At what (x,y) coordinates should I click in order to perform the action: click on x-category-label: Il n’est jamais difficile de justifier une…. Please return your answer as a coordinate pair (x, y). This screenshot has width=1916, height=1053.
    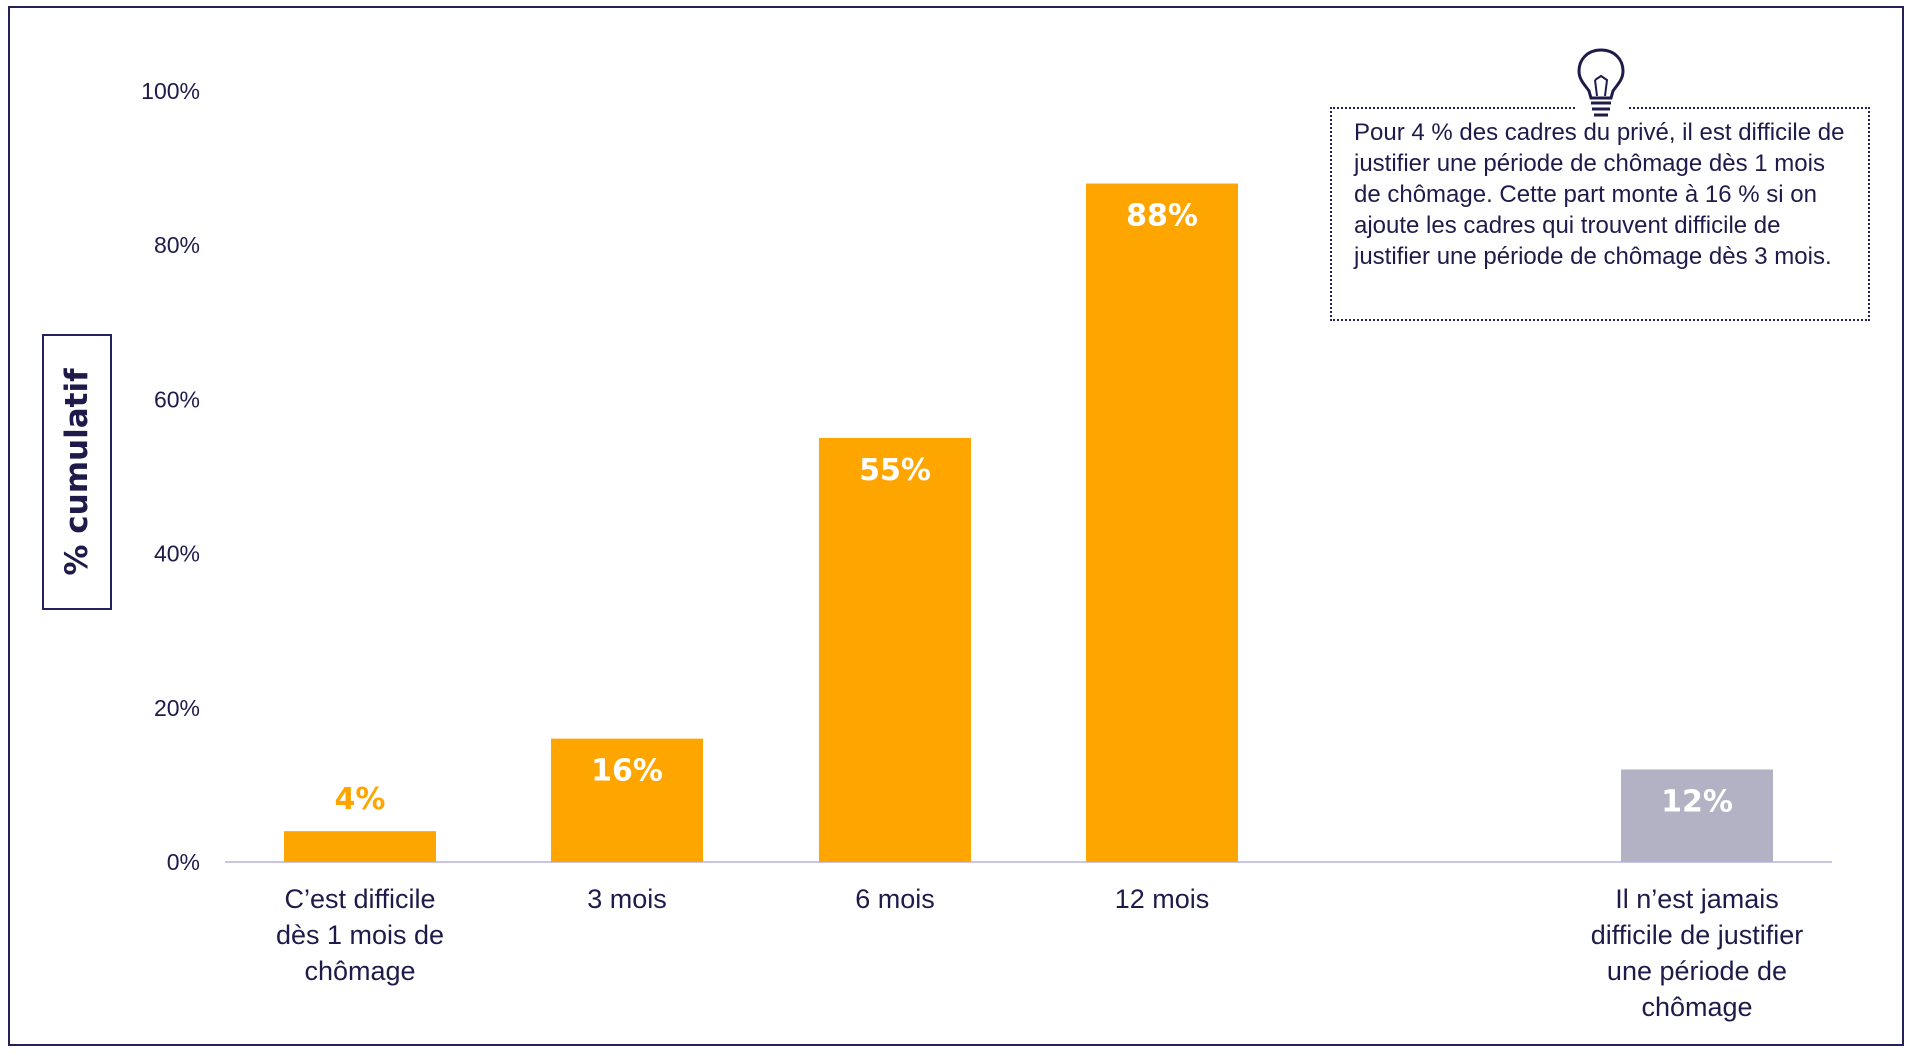
    Looking at the image, I should click on (1697, 953).